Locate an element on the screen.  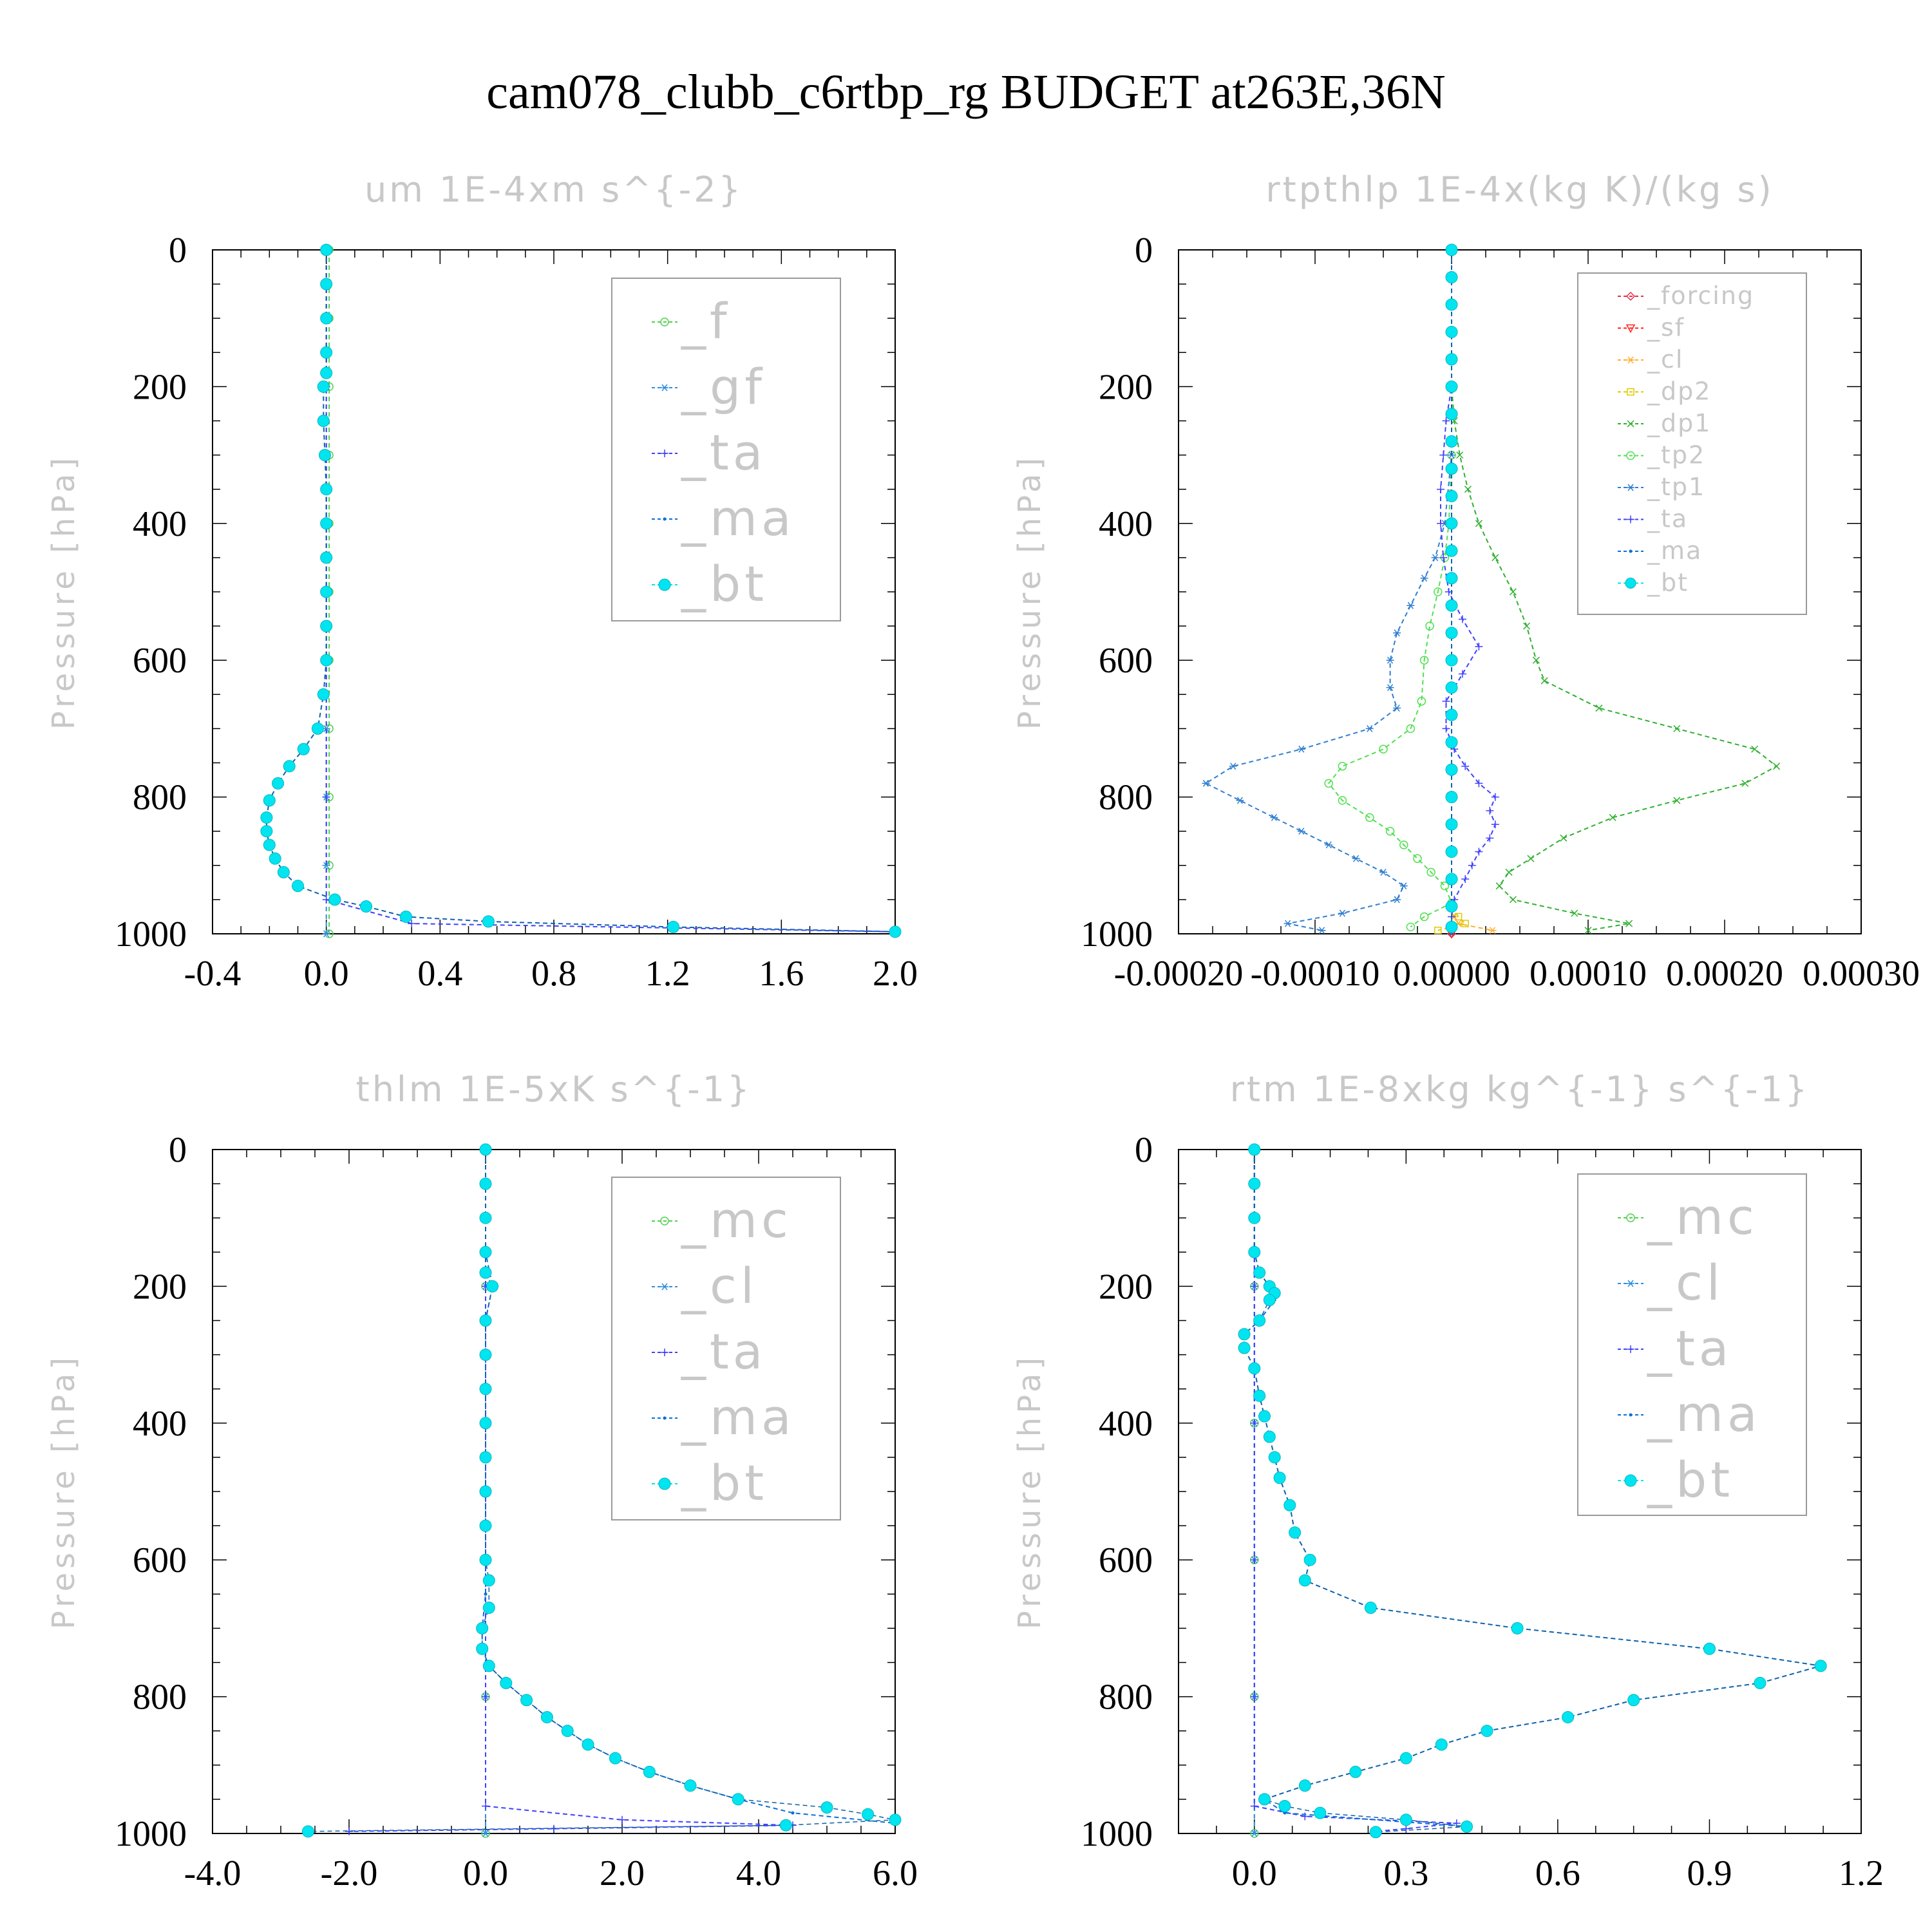
x-tick-label: 0.9 is located at coordinates (1709, 1873).